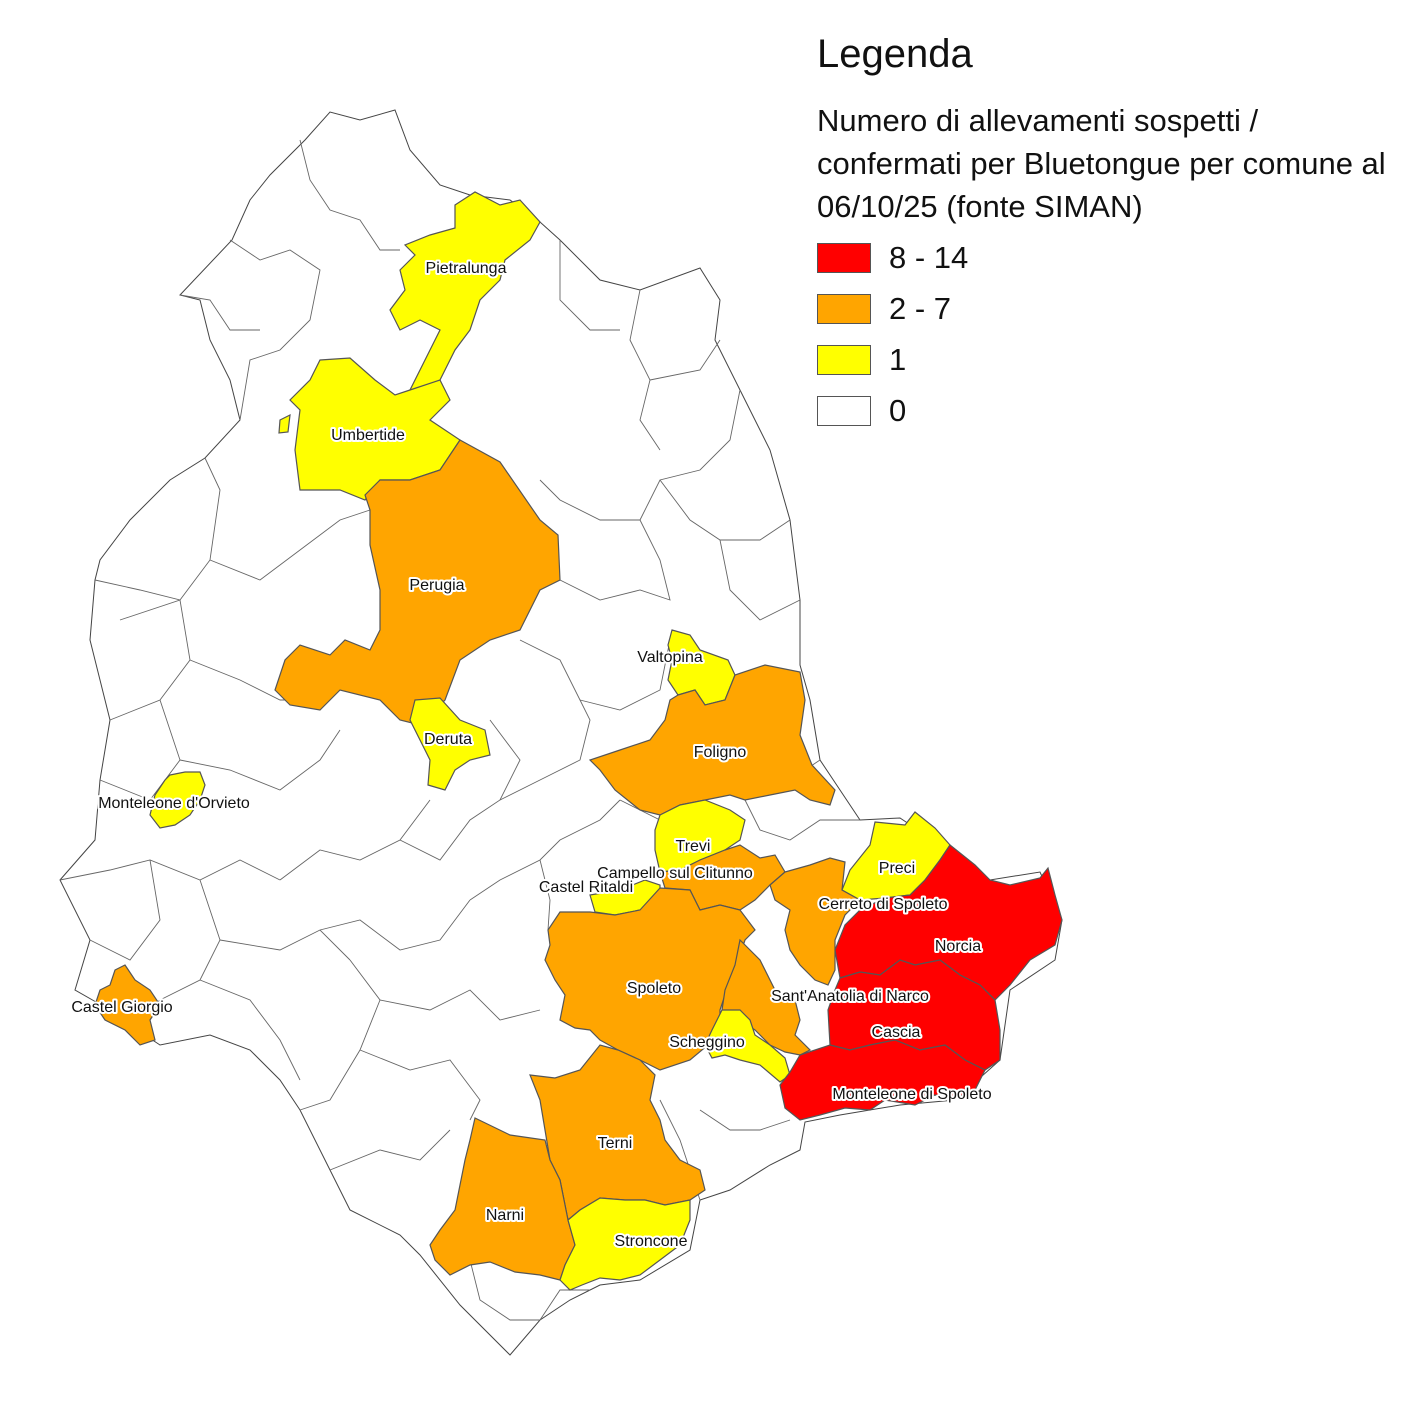 The height and width of the screenshot is (1417, 1417). Describe the element at coordinates (844, 359) in the screenshot. I see `legend-swatch-yellow` at that location.